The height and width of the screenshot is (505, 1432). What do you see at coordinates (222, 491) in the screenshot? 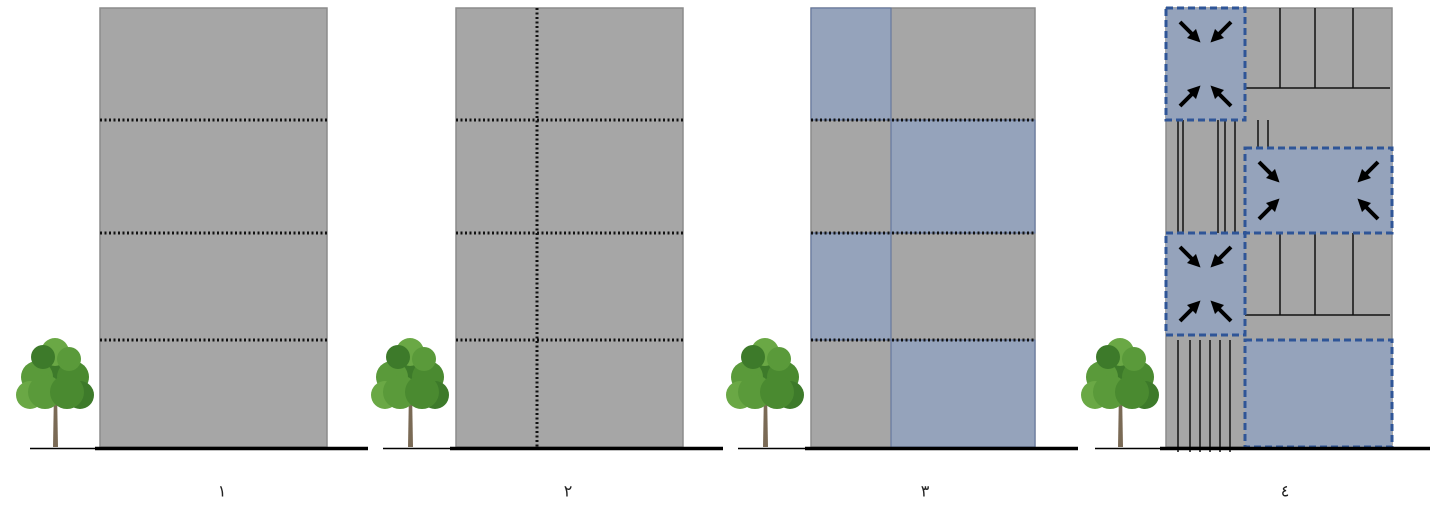
I see `panel-label: ١` at bounding box center [222, 491].